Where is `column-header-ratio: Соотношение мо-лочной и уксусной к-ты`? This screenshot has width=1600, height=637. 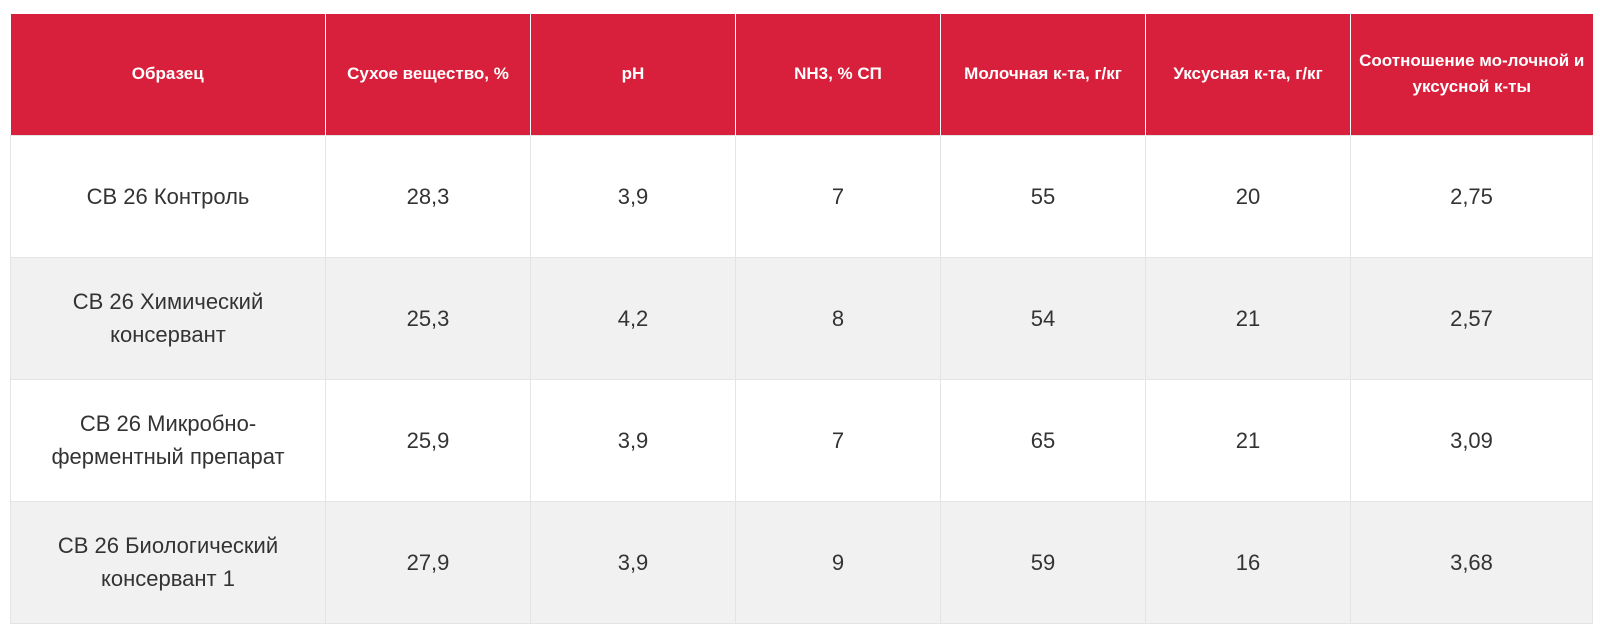
column-header-ratio: Соотношение мо-лочной и уксусной к-ты is located at coordinates (1471, 74).